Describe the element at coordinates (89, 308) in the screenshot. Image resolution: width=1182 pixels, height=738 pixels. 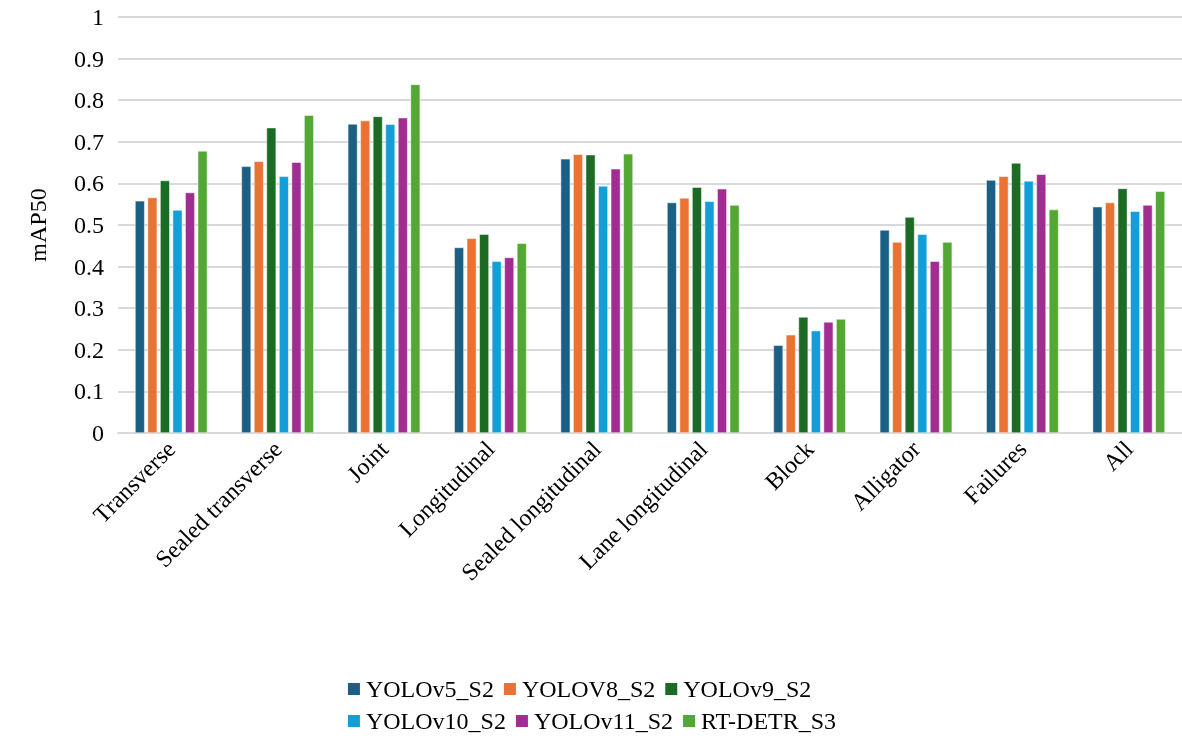
I see `y-tick-label: 0.3` at that location.